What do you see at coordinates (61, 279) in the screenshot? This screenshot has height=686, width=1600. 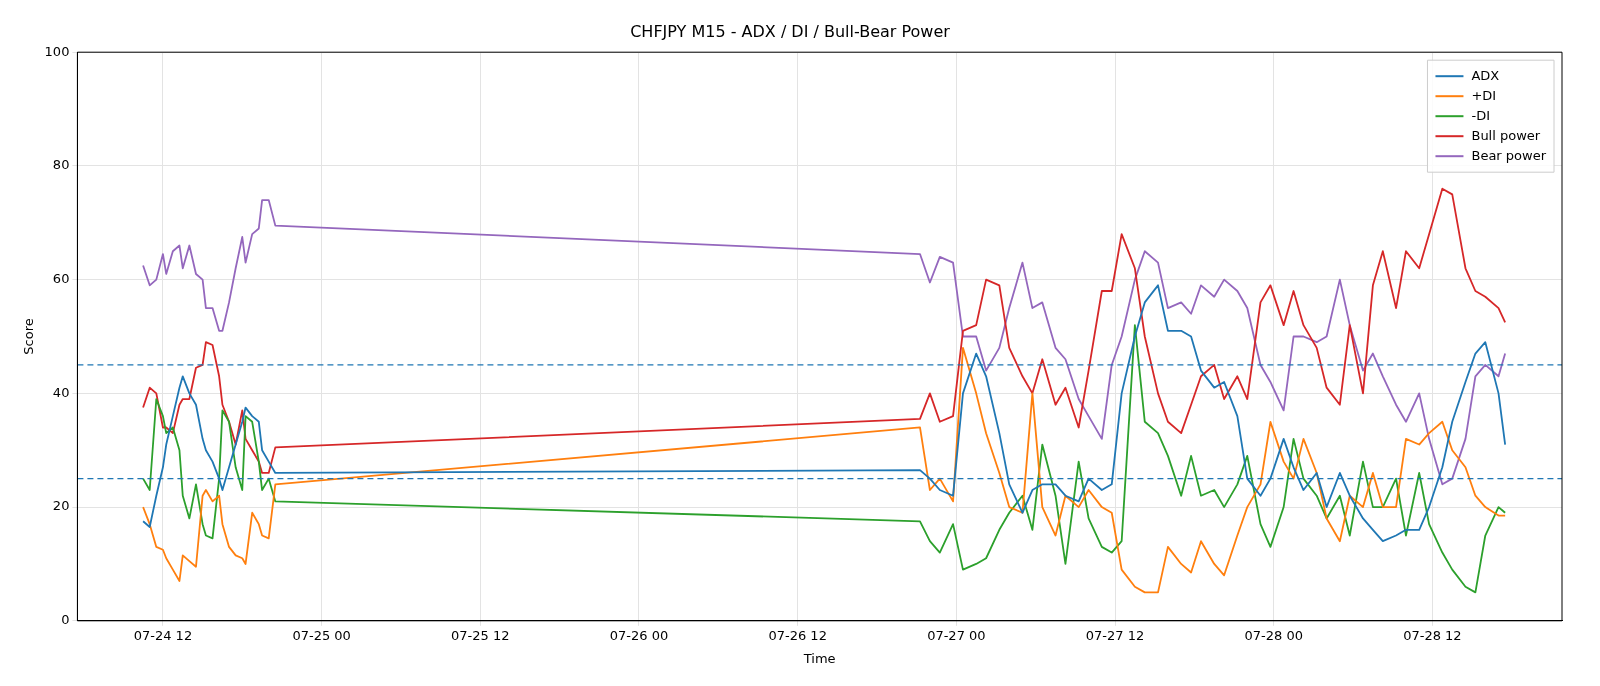 I see `y-tick-label: 60` at bounding box center [61, 279].